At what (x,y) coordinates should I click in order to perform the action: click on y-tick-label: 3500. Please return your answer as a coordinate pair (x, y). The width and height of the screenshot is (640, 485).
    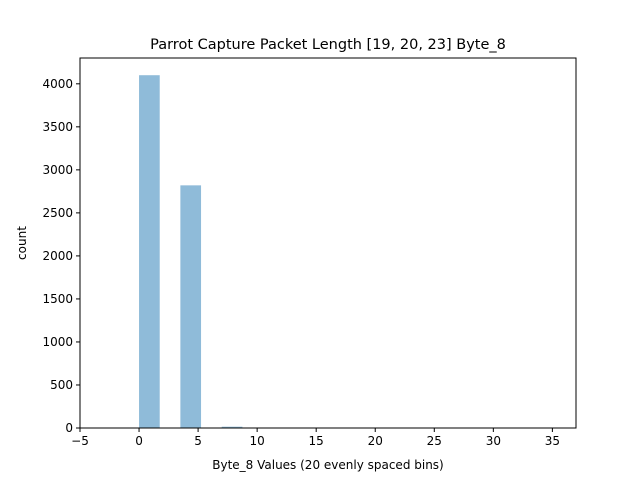
    Looking at the image, I should click on (57, 127).